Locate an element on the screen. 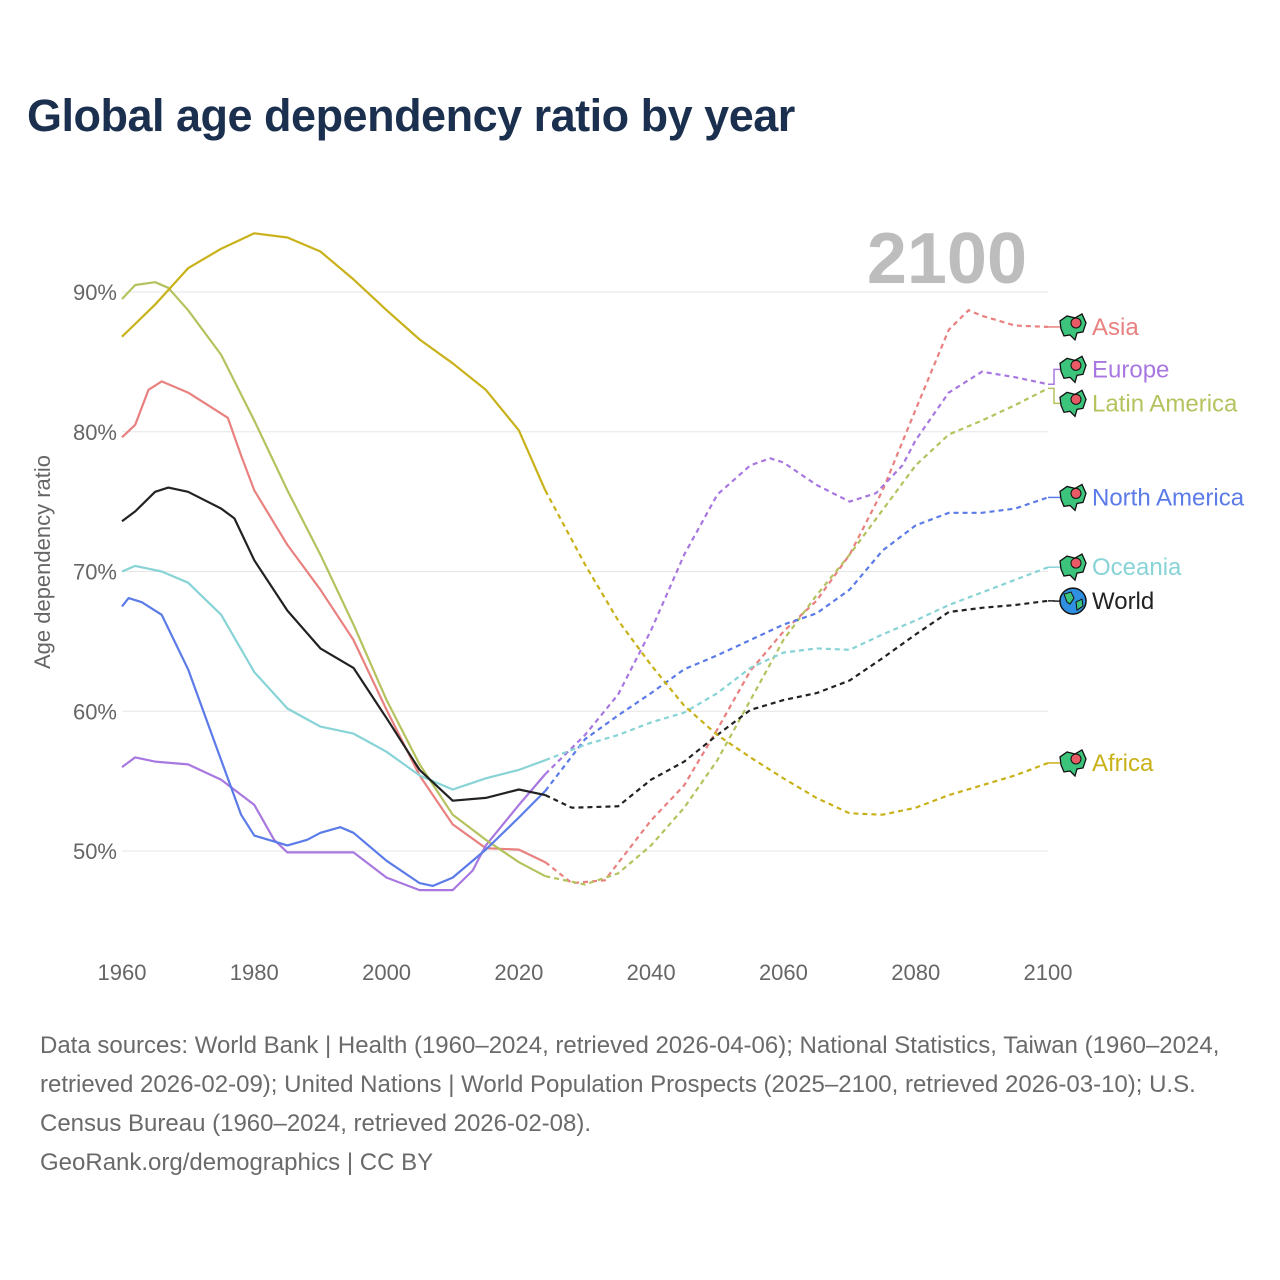  series-line-world-projection is located at coordinates (796, 704).